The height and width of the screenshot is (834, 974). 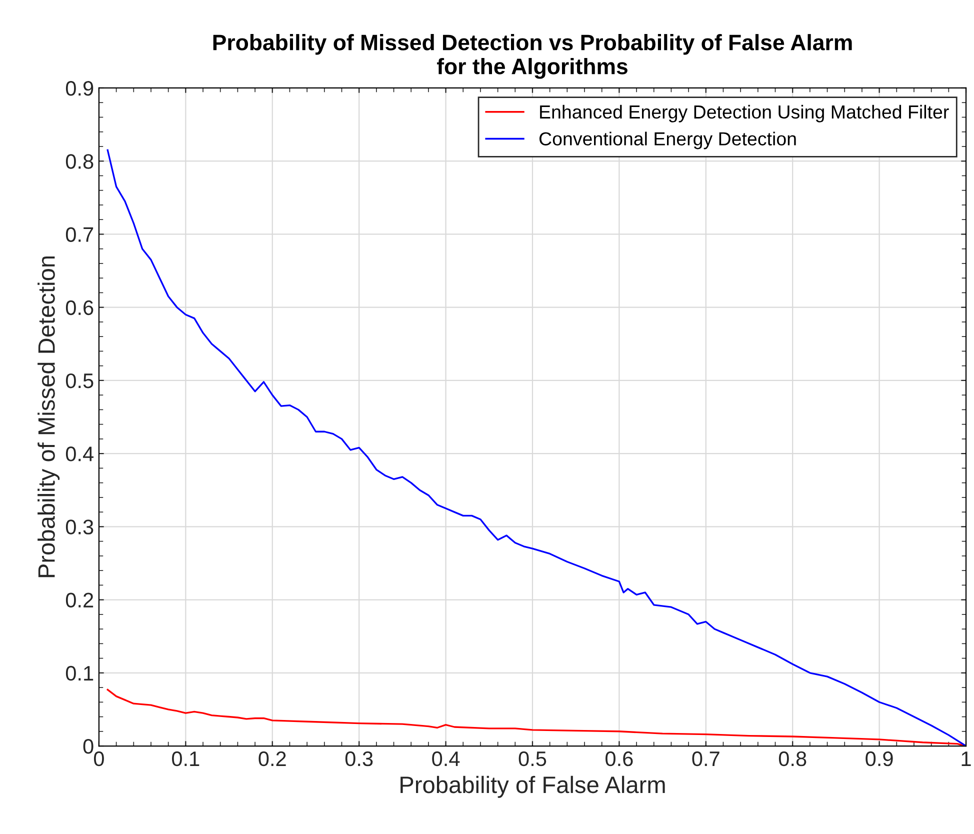 What do you see at coordinates (80, 527) in the screenshot?
I see `y-tick-label: 0.3` at bounding box center [80, 527].